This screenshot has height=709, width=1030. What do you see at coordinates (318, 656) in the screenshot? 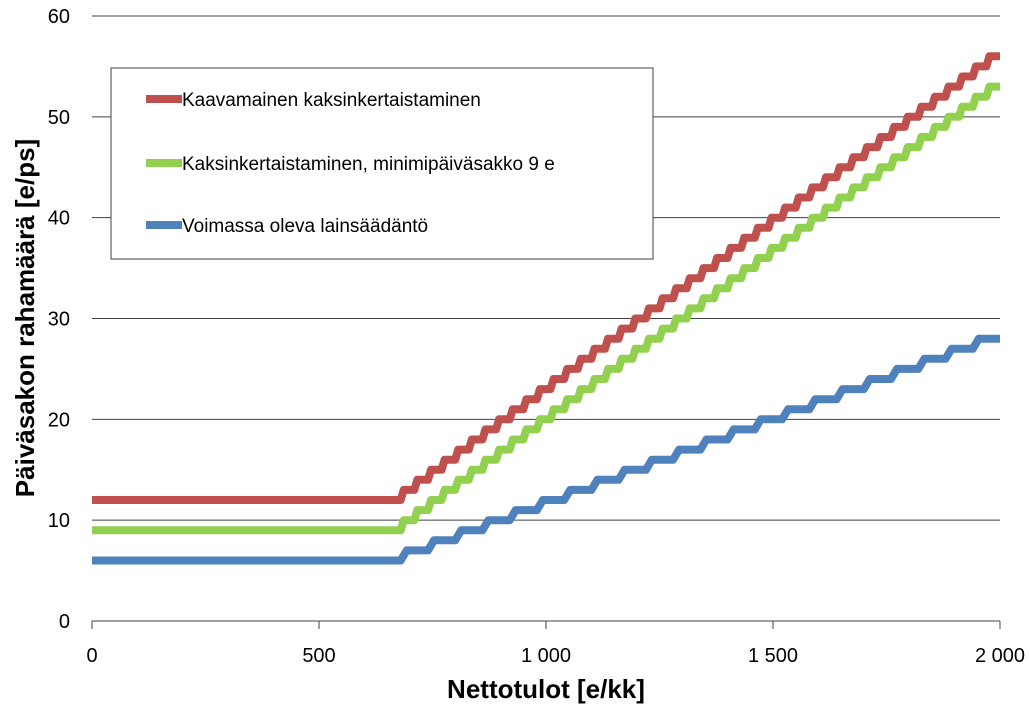
I see `x-tick-label: 500` at bounding box center [318, 656].